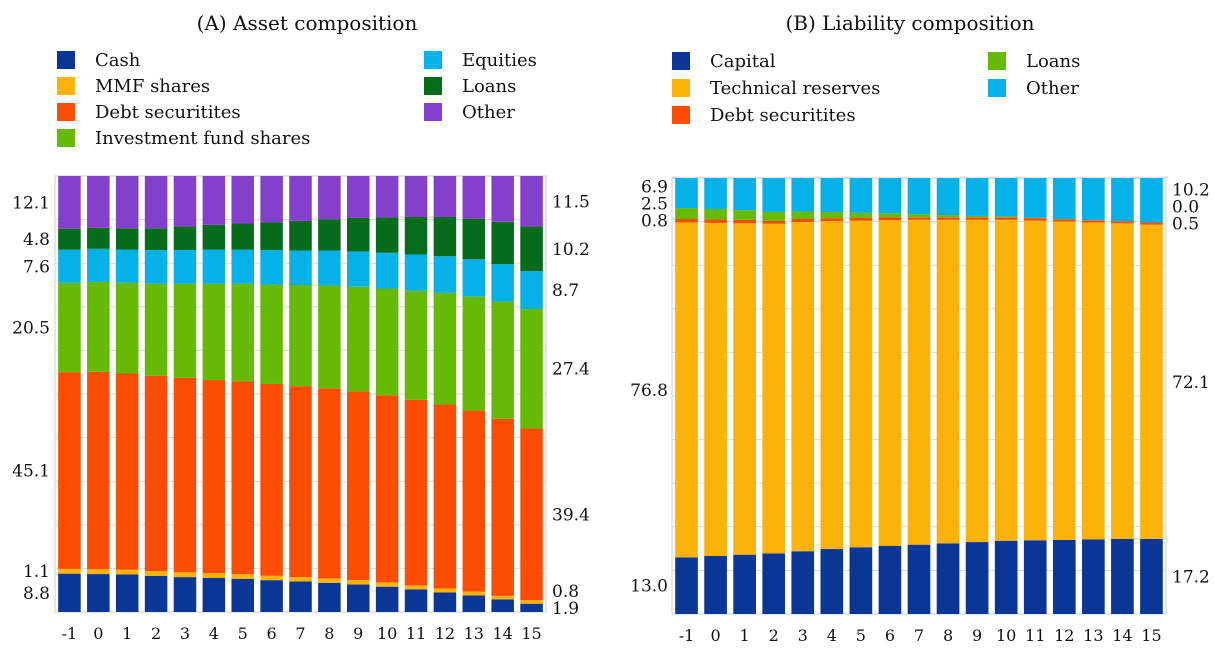  I want to click on chart-a-bar-equities--1, so click(69, 266).